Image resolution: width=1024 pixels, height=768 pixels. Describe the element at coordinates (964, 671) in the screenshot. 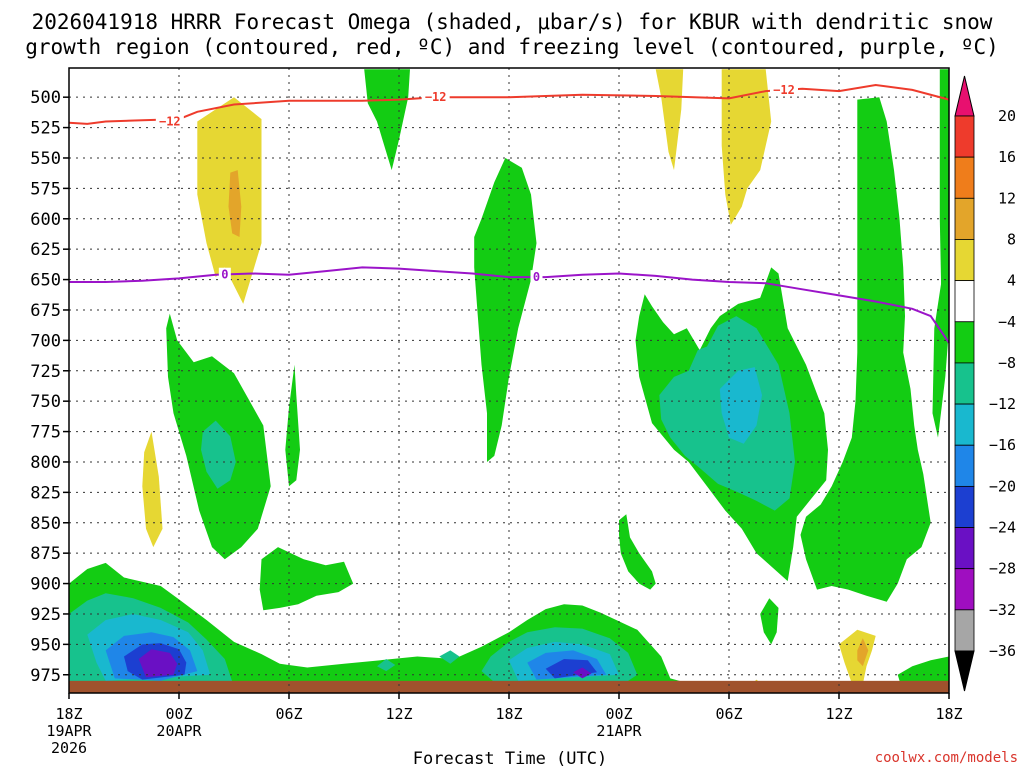

I see `colorbar-bottom-triangle` at that location.